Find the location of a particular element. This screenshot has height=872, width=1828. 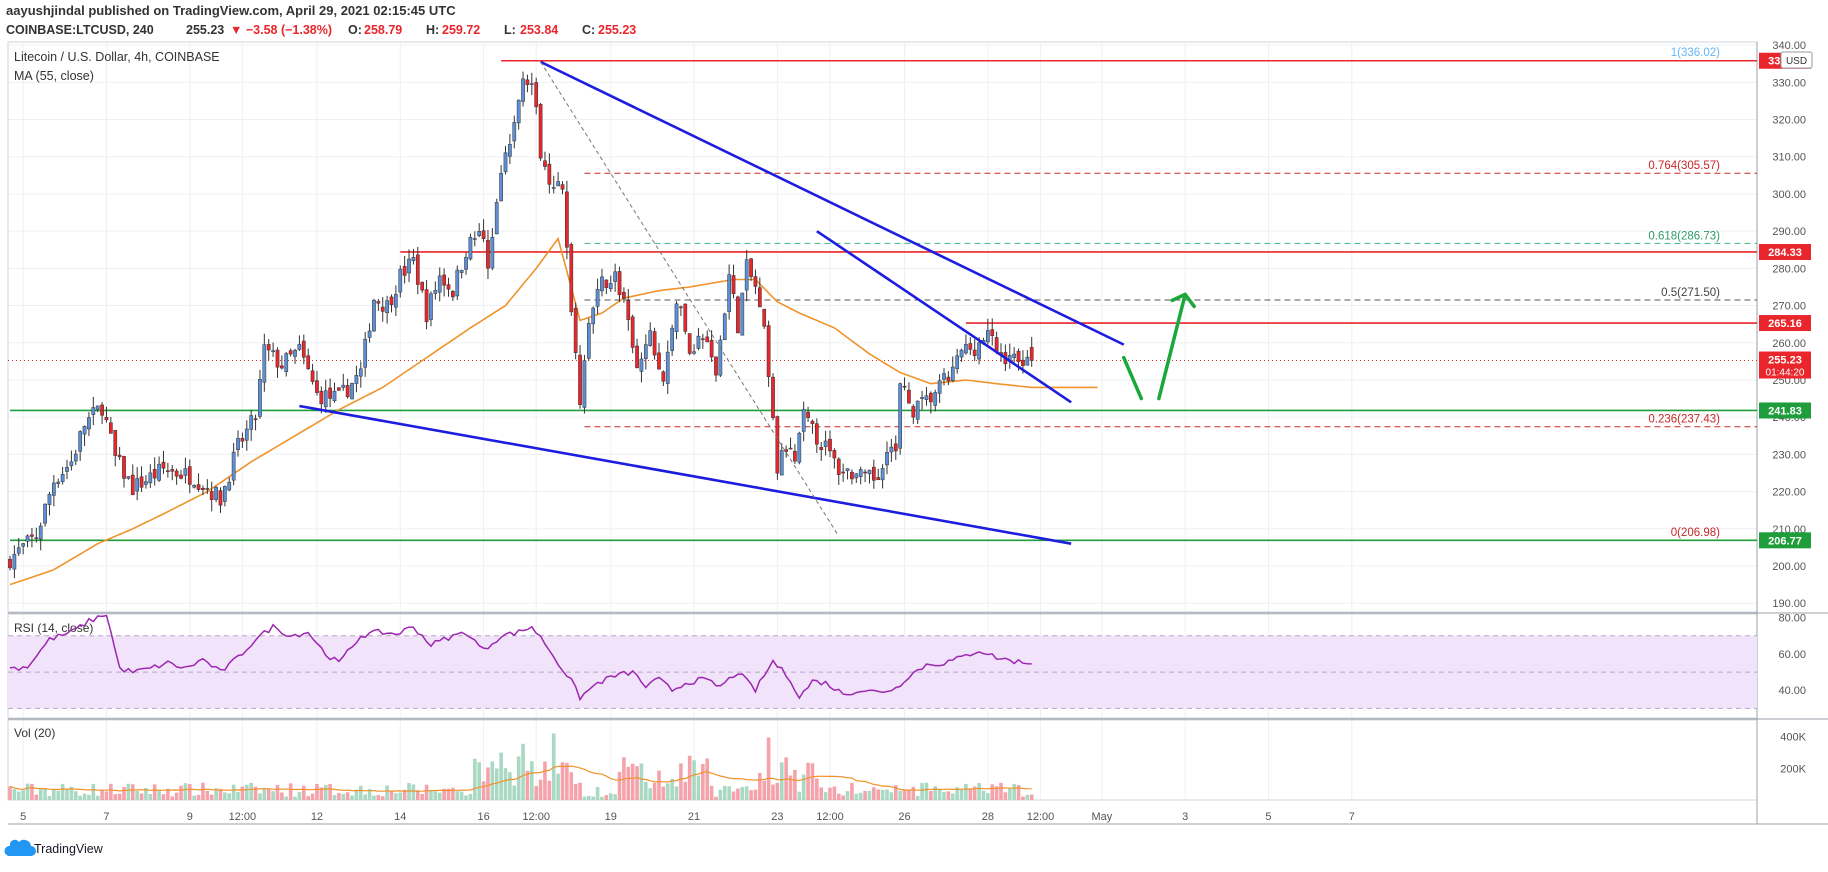

price-tick-label: 200.00 is located at coordinates (1789, 567).